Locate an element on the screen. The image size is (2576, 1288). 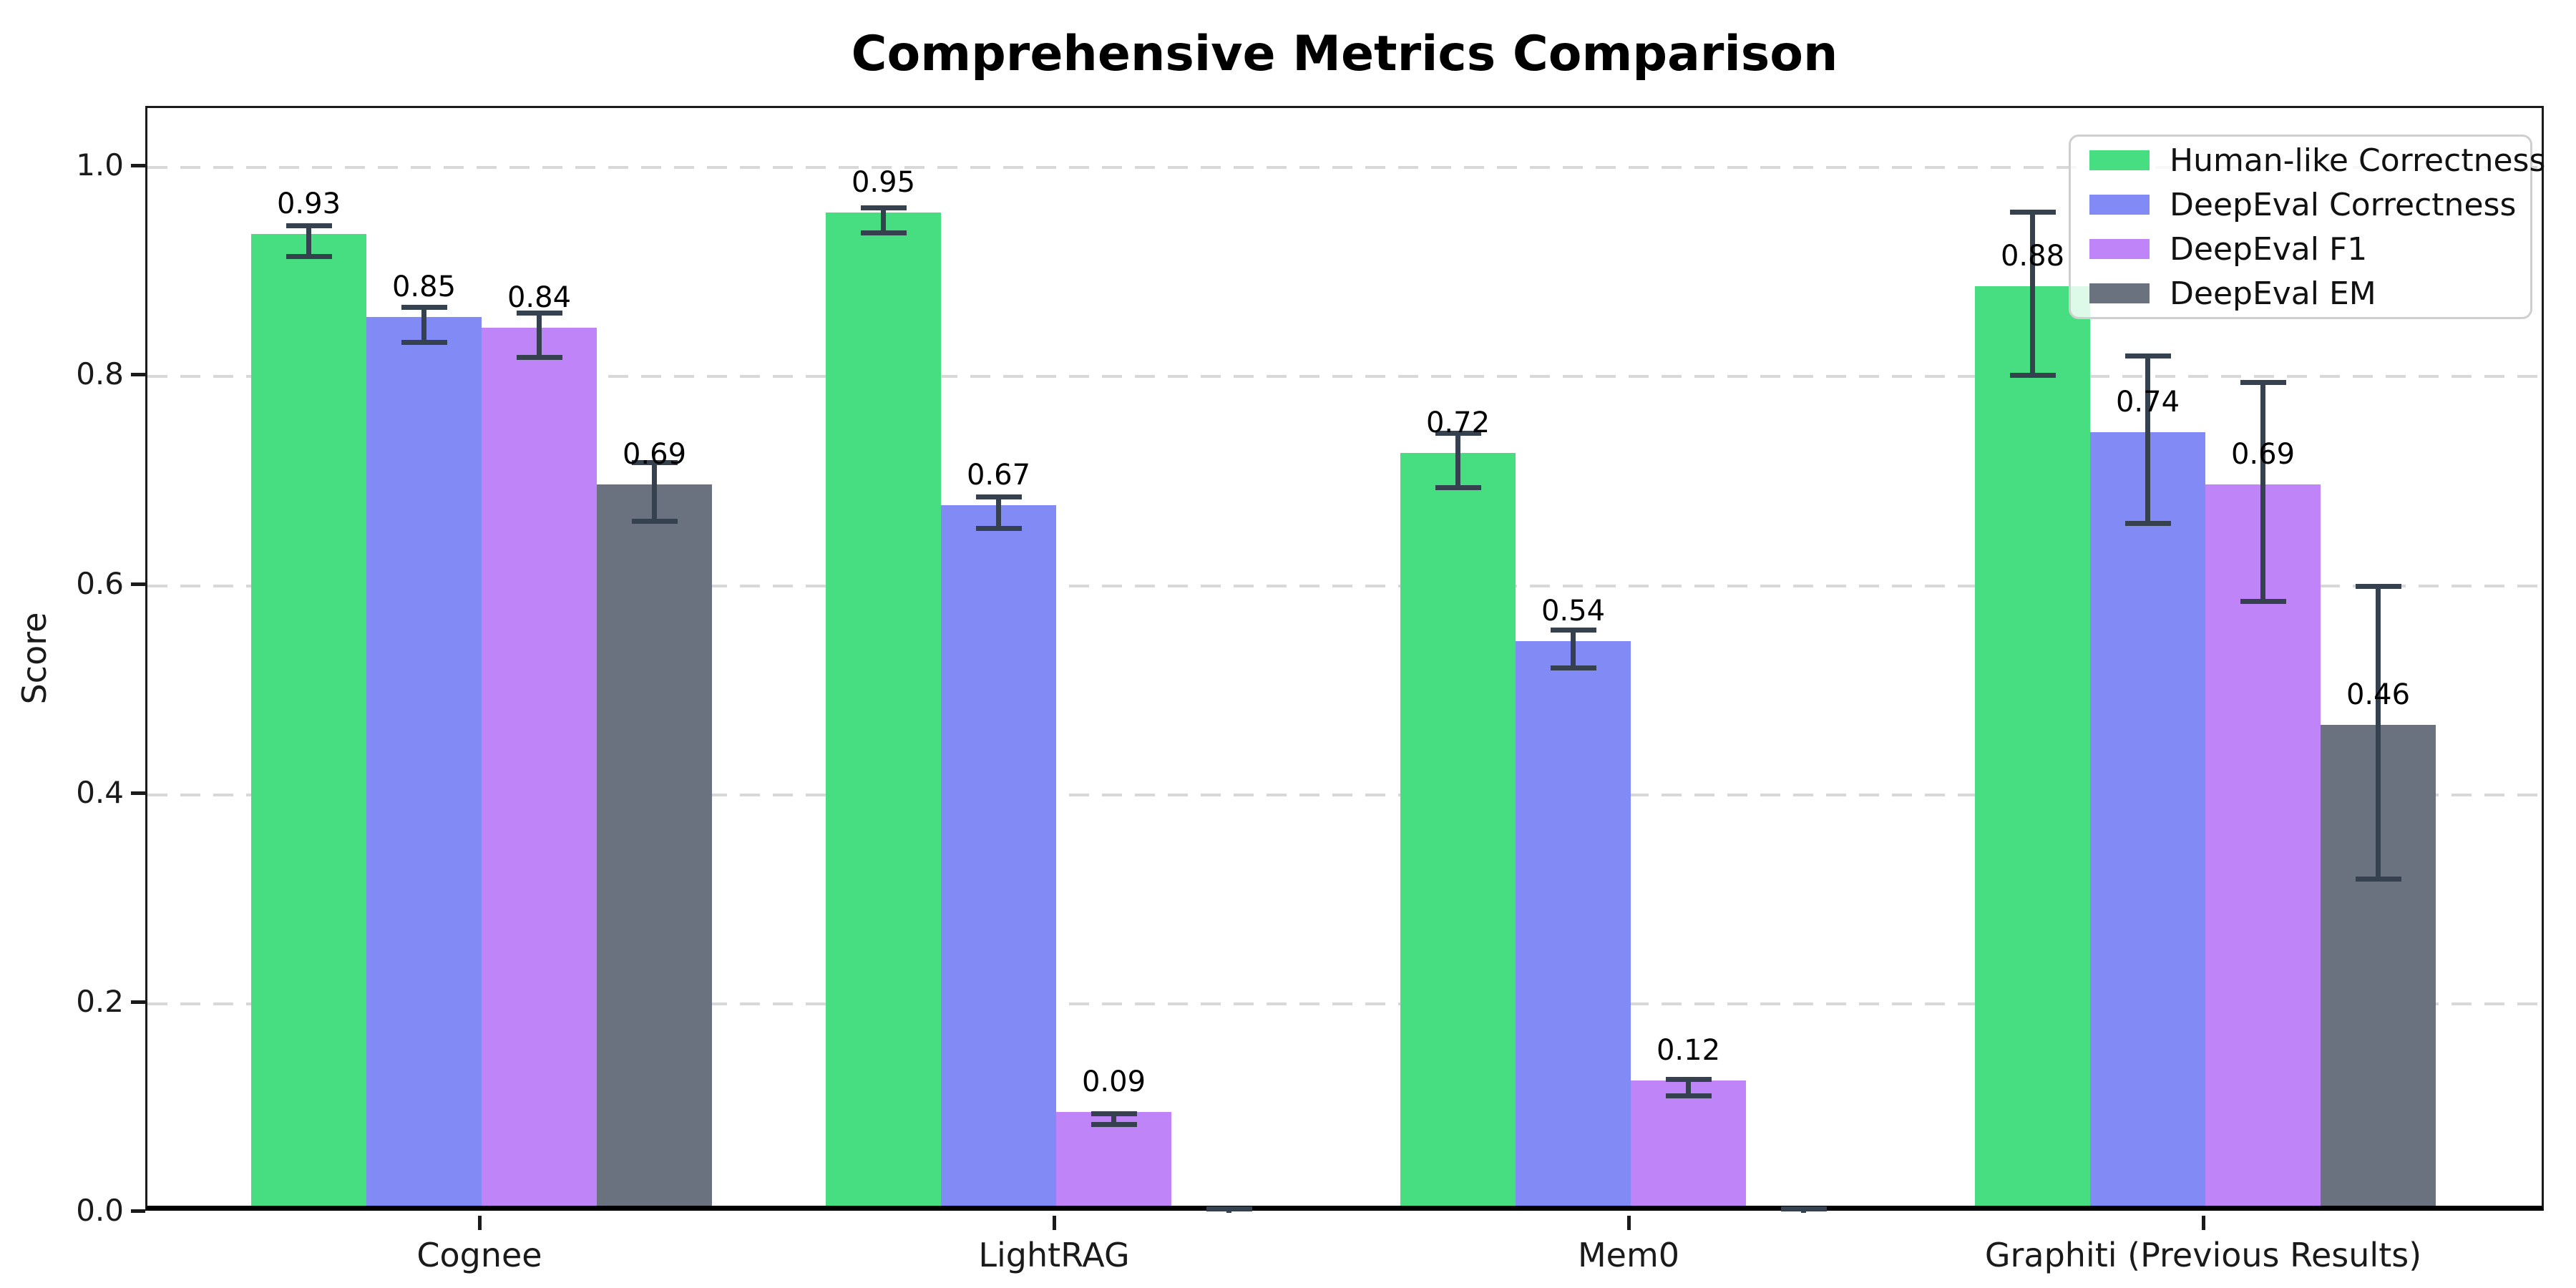
bar-value-label: 0.46 is located at coordinates (2378, 695).